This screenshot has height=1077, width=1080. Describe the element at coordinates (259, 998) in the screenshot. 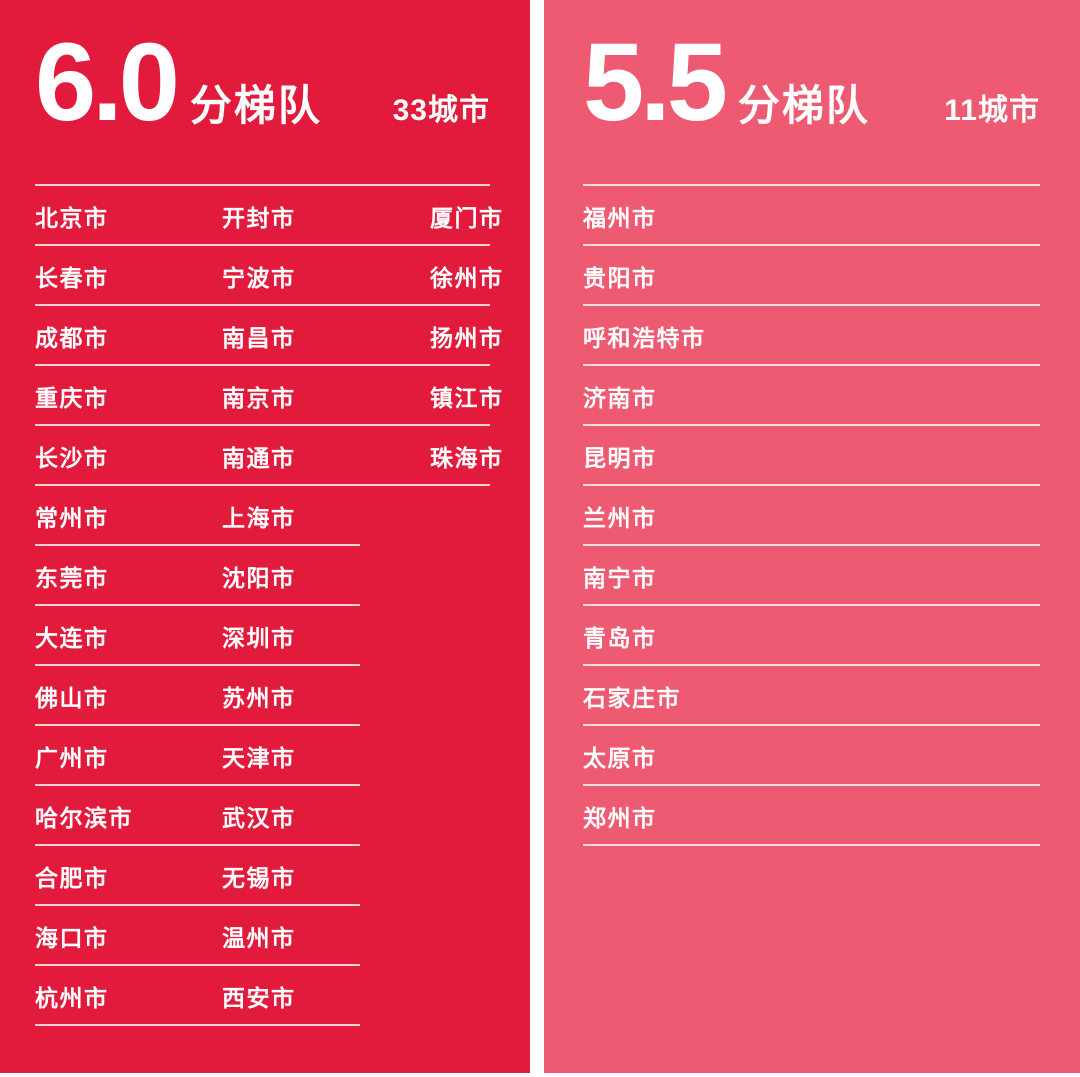

I see `city-name: 西安市` at that location.